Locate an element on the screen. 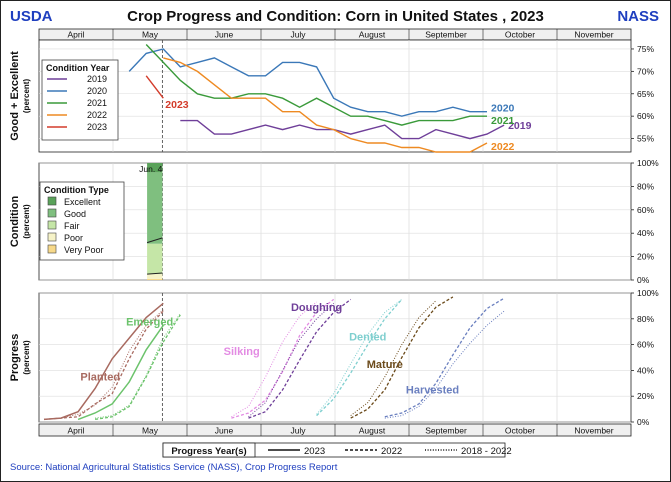 The image size is (671, 482). y-tick-label: 70% is located at coordinates (645, 71).